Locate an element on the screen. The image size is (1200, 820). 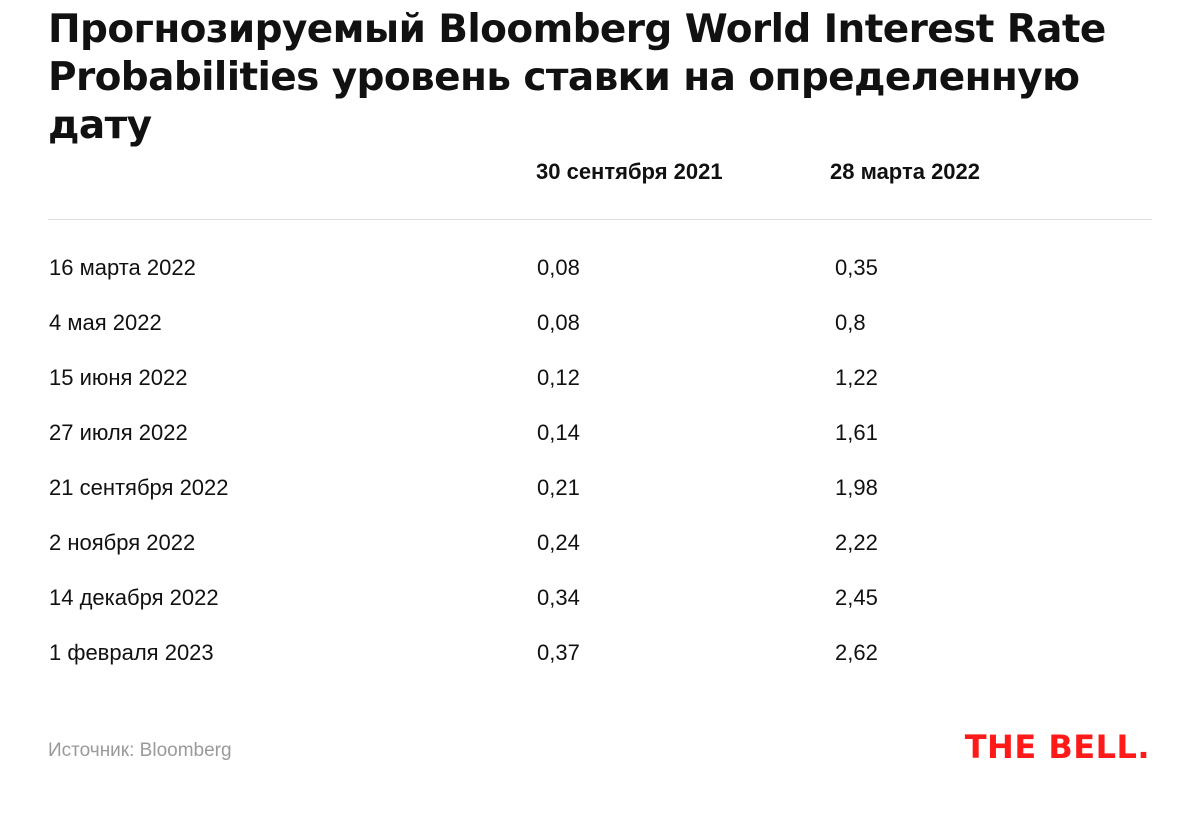
table-row: 2 ноября 2022 0,24 2,22 is located at coordinates (600, 542).